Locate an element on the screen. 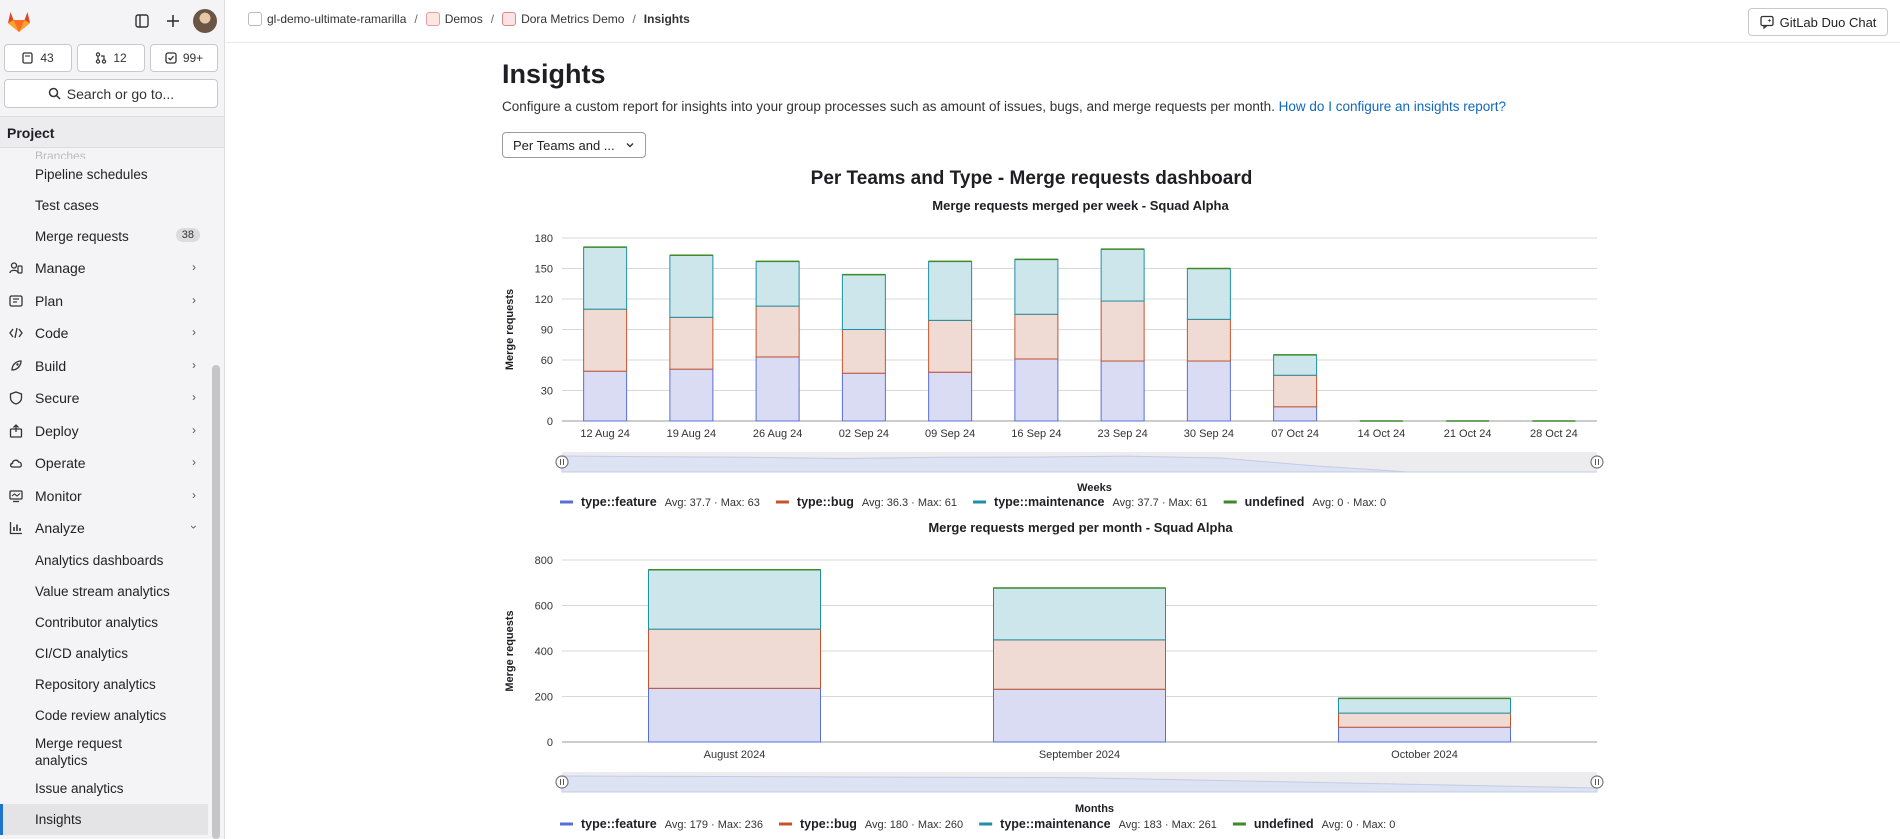 The width and height of the screenshot is (1900, 839). merge-requests-count-button: 12 is located at coordinates (111, 58).